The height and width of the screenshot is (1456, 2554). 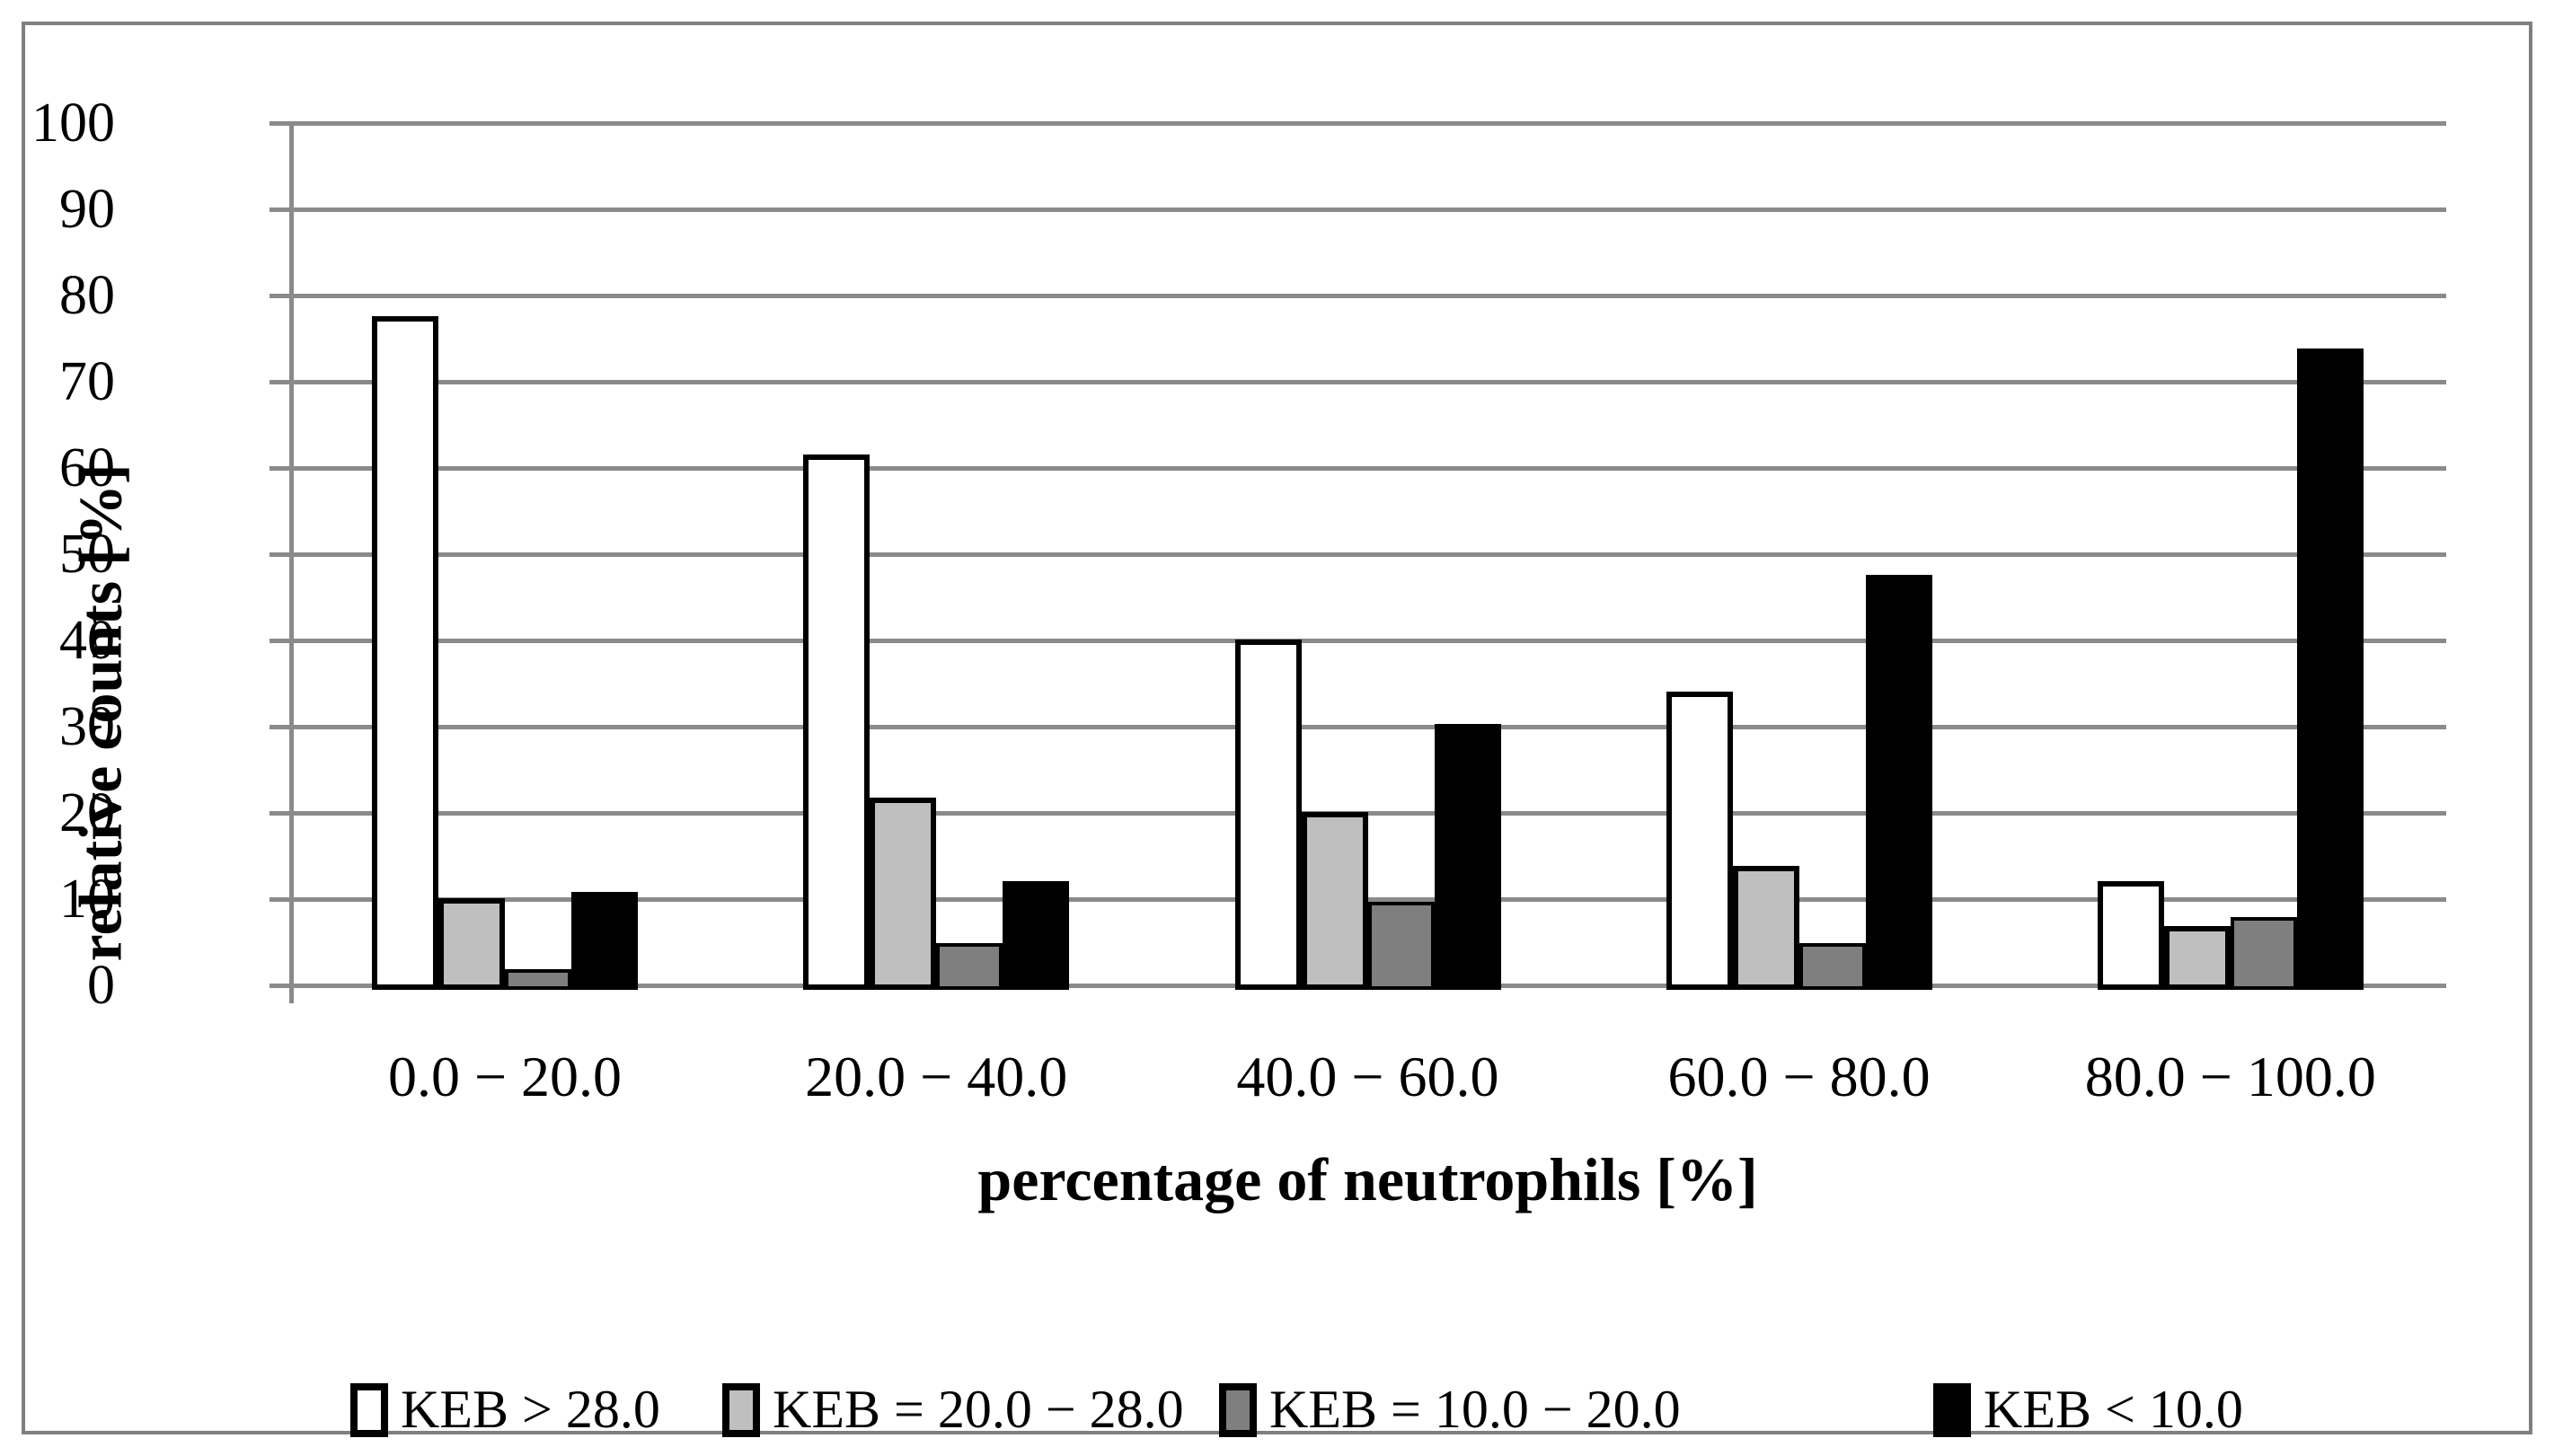 What do you see at coordinates (100, 712) in the screenshot?
I see `y-axis-title: relative counts [%]` at bounding box center [100, 712].